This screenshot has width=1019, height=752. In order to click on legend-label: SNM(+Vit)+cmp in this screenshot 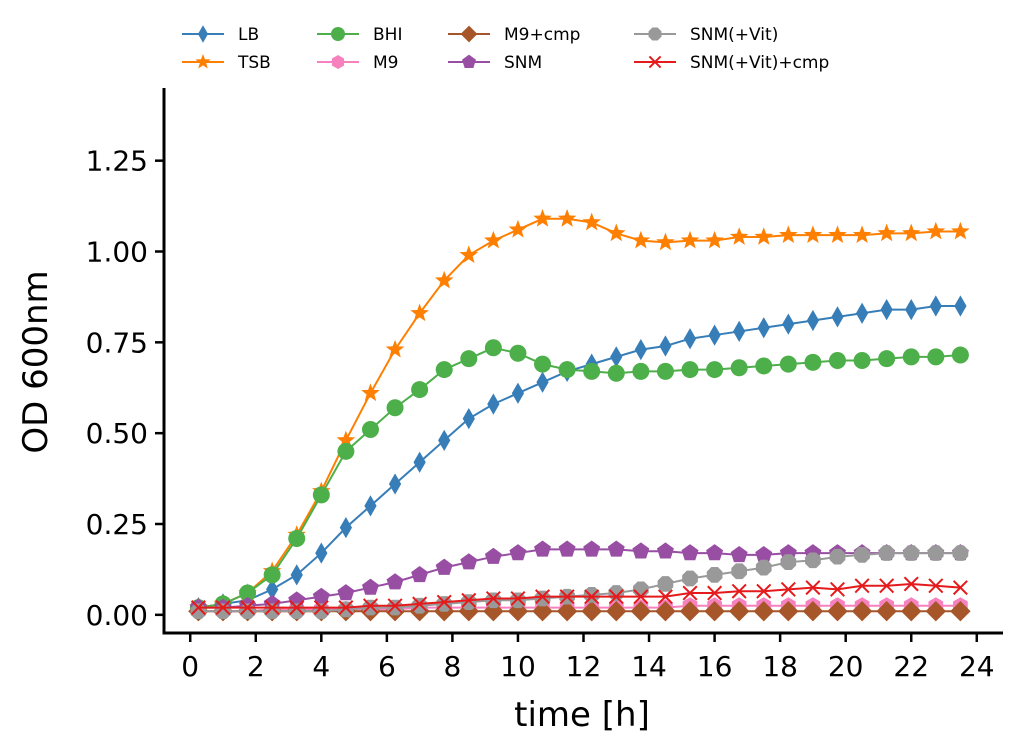, I will do `click(759, 63)`.